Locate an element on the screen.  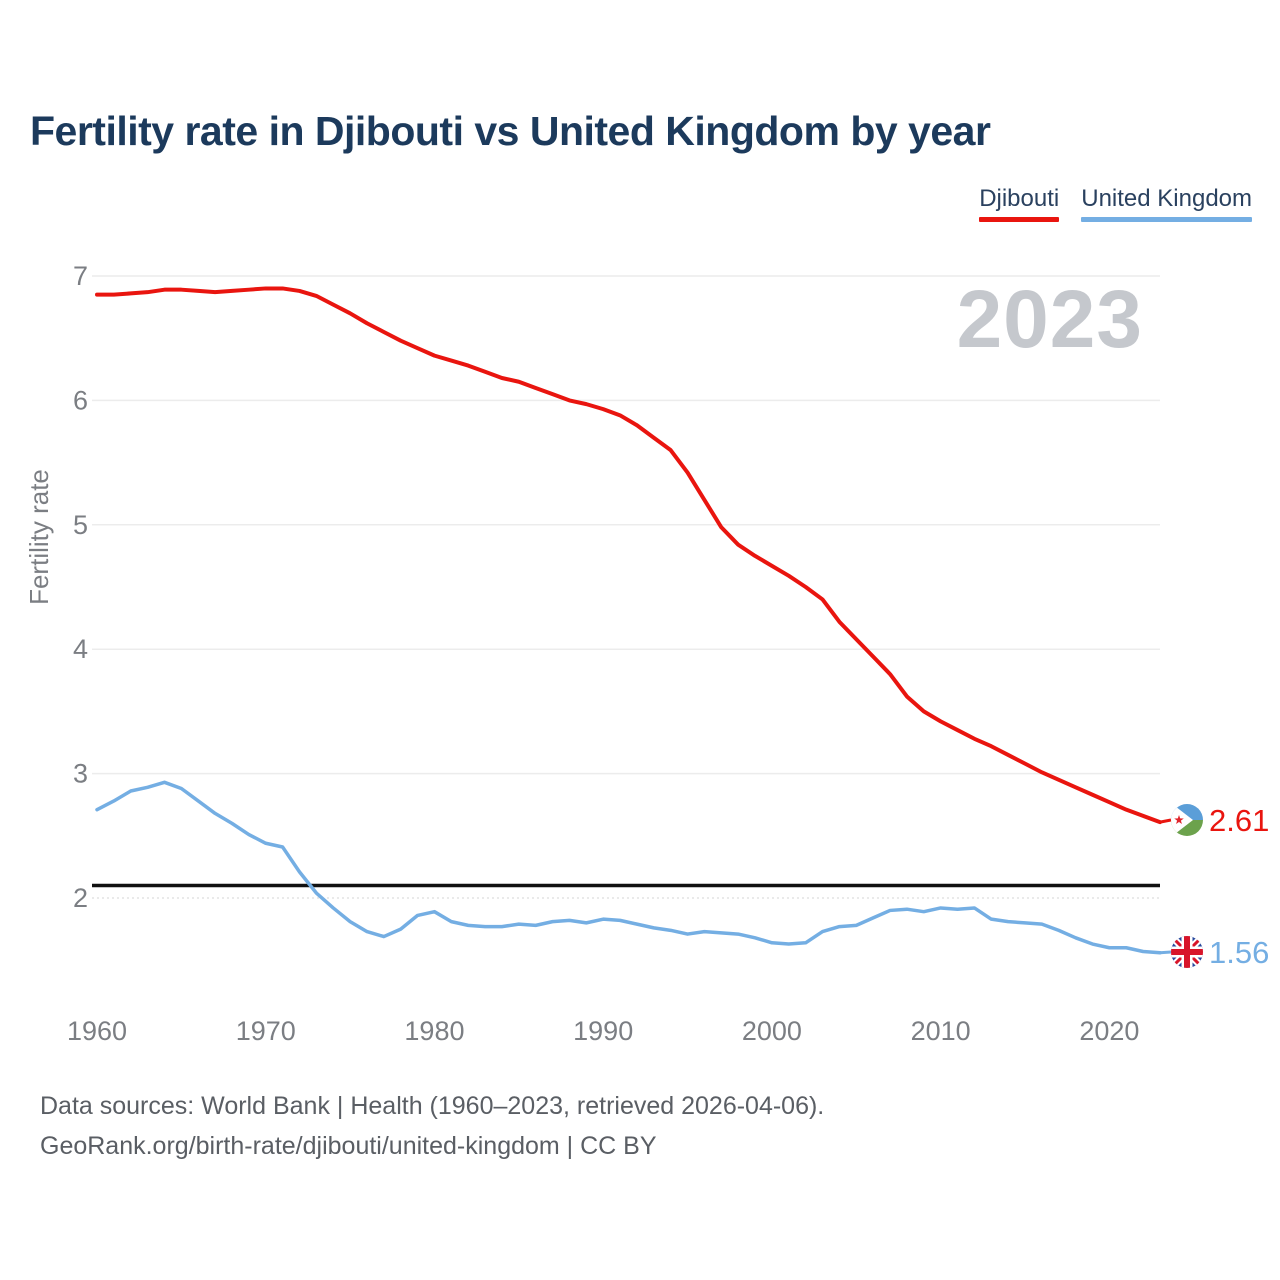
djibouti-end-value: 2.61 is located at coordinates (1239, 820).